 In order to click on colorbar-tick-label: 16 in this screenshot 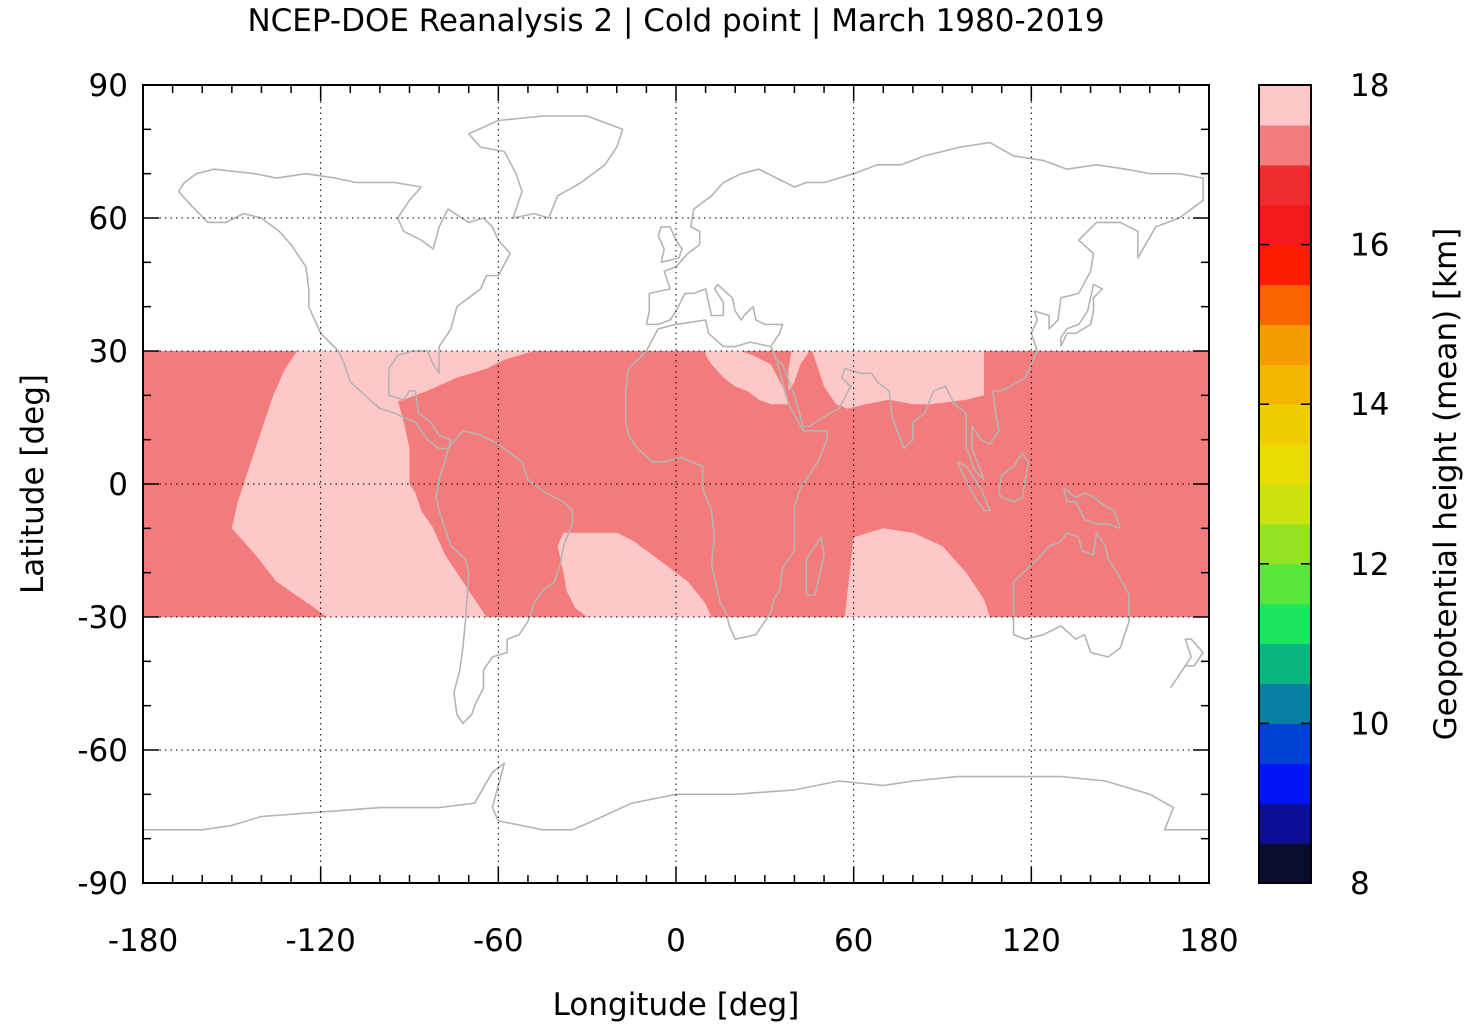, I will do `click(1369, 246)`.